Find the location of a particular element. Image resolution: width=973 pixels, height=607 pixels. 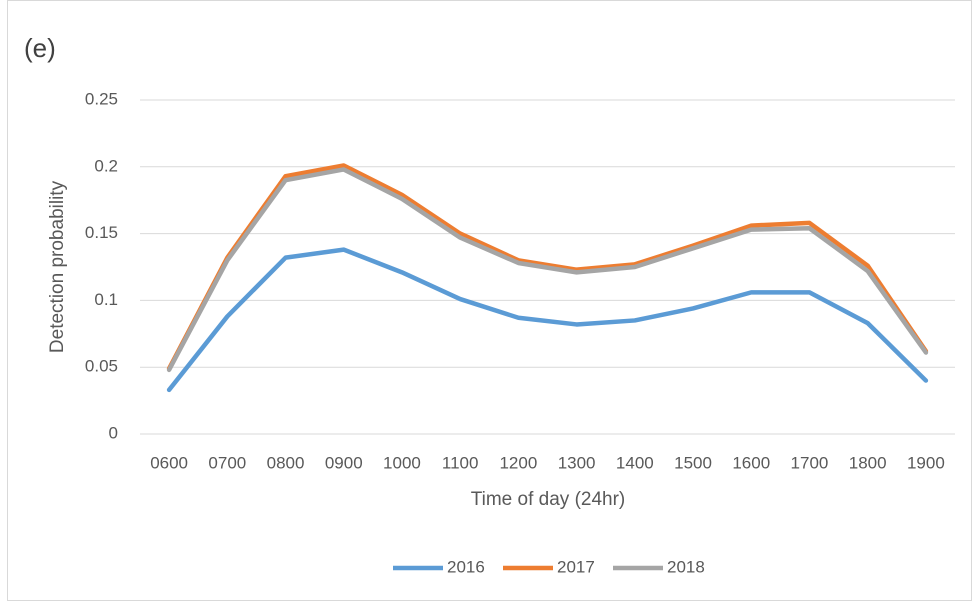

x-tick-label: 1100 is located at coordinates (460, 462).